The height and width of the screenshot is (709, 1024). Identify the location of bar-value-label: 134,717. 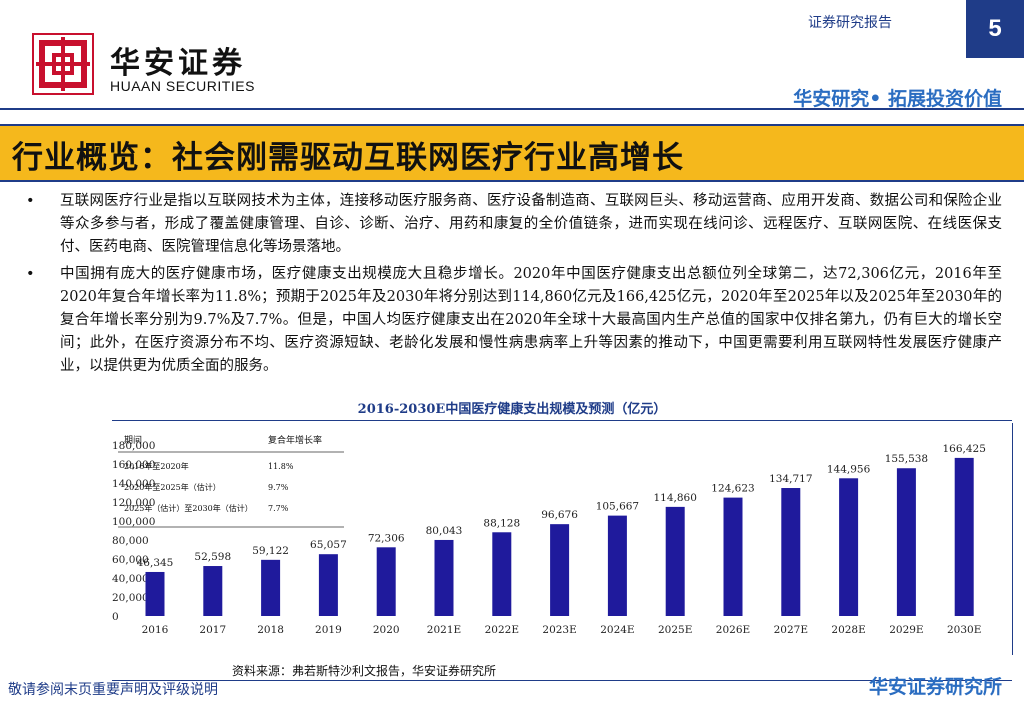
(790, 479).